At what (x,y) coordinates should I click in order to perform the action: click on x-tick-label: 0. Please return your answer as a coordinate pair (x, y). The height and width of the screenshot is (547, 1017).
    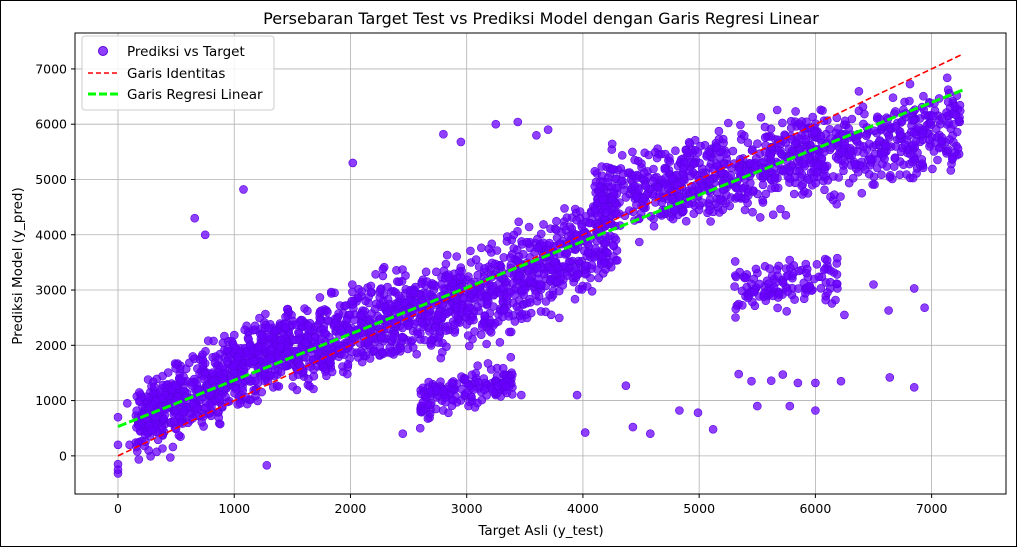
    Looking at the image, I should click on (118, 508).